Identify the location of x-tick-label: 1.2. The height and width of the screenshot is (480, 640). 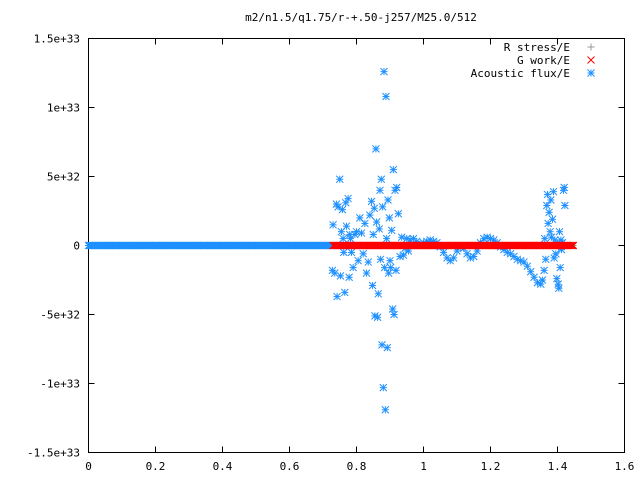
(491, 466).